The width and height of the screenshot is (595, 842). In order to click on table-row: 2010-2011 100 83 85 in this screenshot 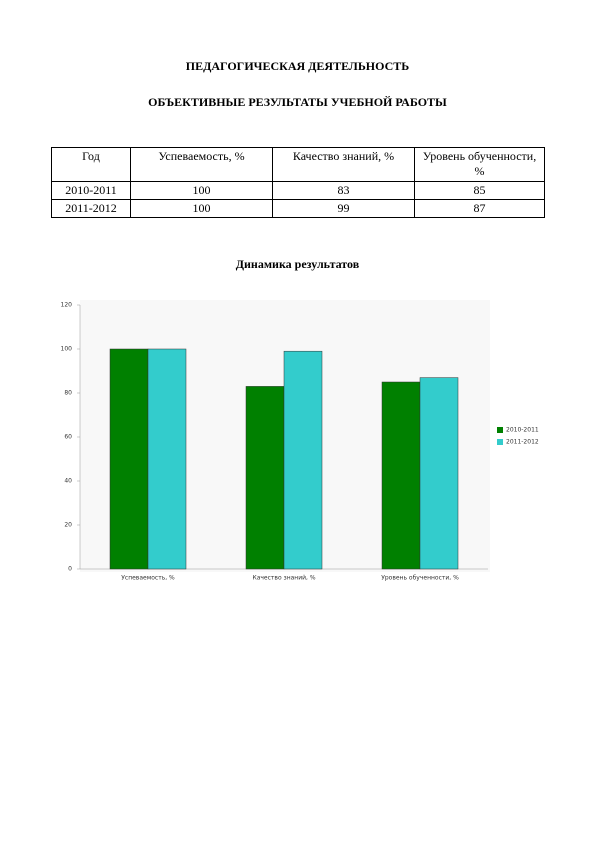, I will do `click(298, 190)`.